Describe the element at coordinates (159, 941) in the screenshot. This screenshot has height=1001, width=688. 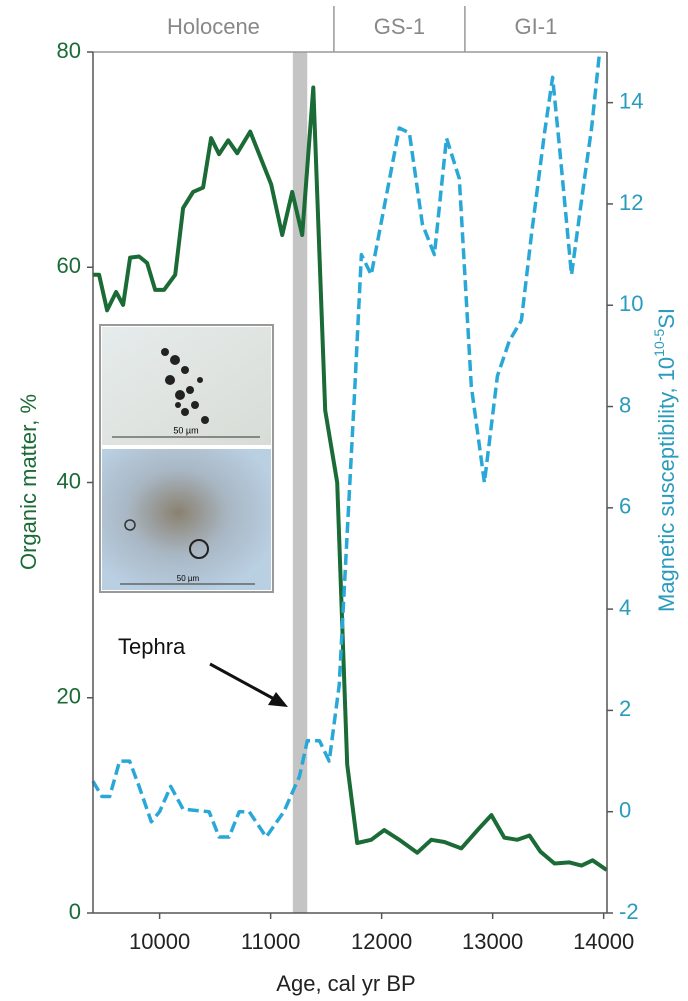
I see `x-tick-label: 10000` at that location.